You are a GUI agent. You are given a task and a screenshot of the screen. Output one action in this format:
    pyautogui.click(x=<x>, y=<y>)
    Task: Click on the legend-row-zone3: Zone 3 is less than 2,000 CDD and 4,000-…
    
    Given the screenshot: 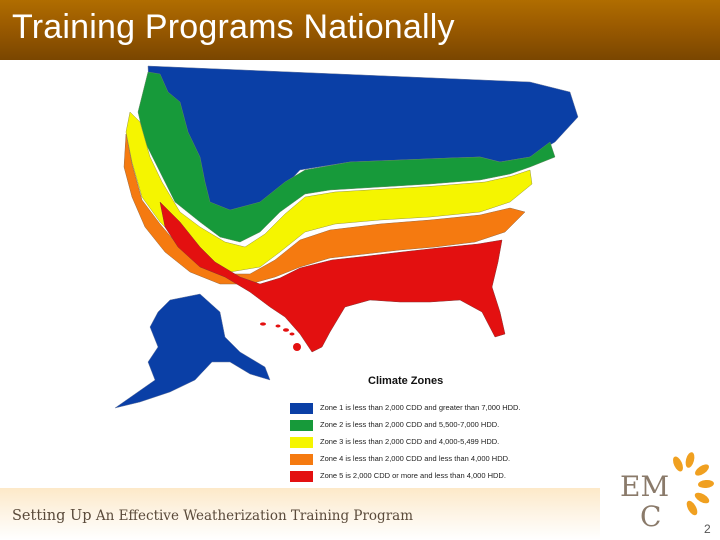 What is the action you would take?
    pyautogui.click(x=435, y=444)
    